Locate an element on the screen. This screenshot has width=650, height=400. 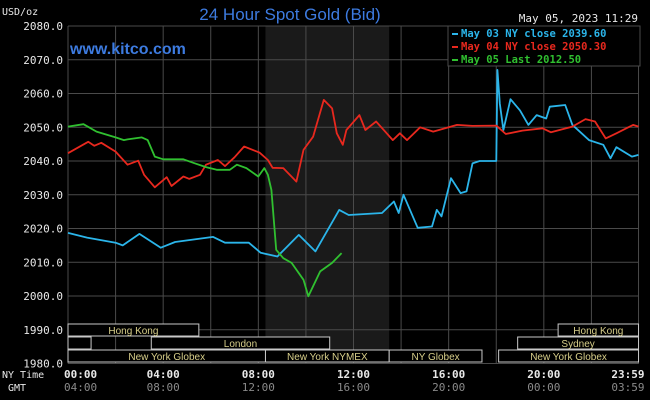
timestamp: May 05, 2023 11:29 is located at coordinates (578, 18).